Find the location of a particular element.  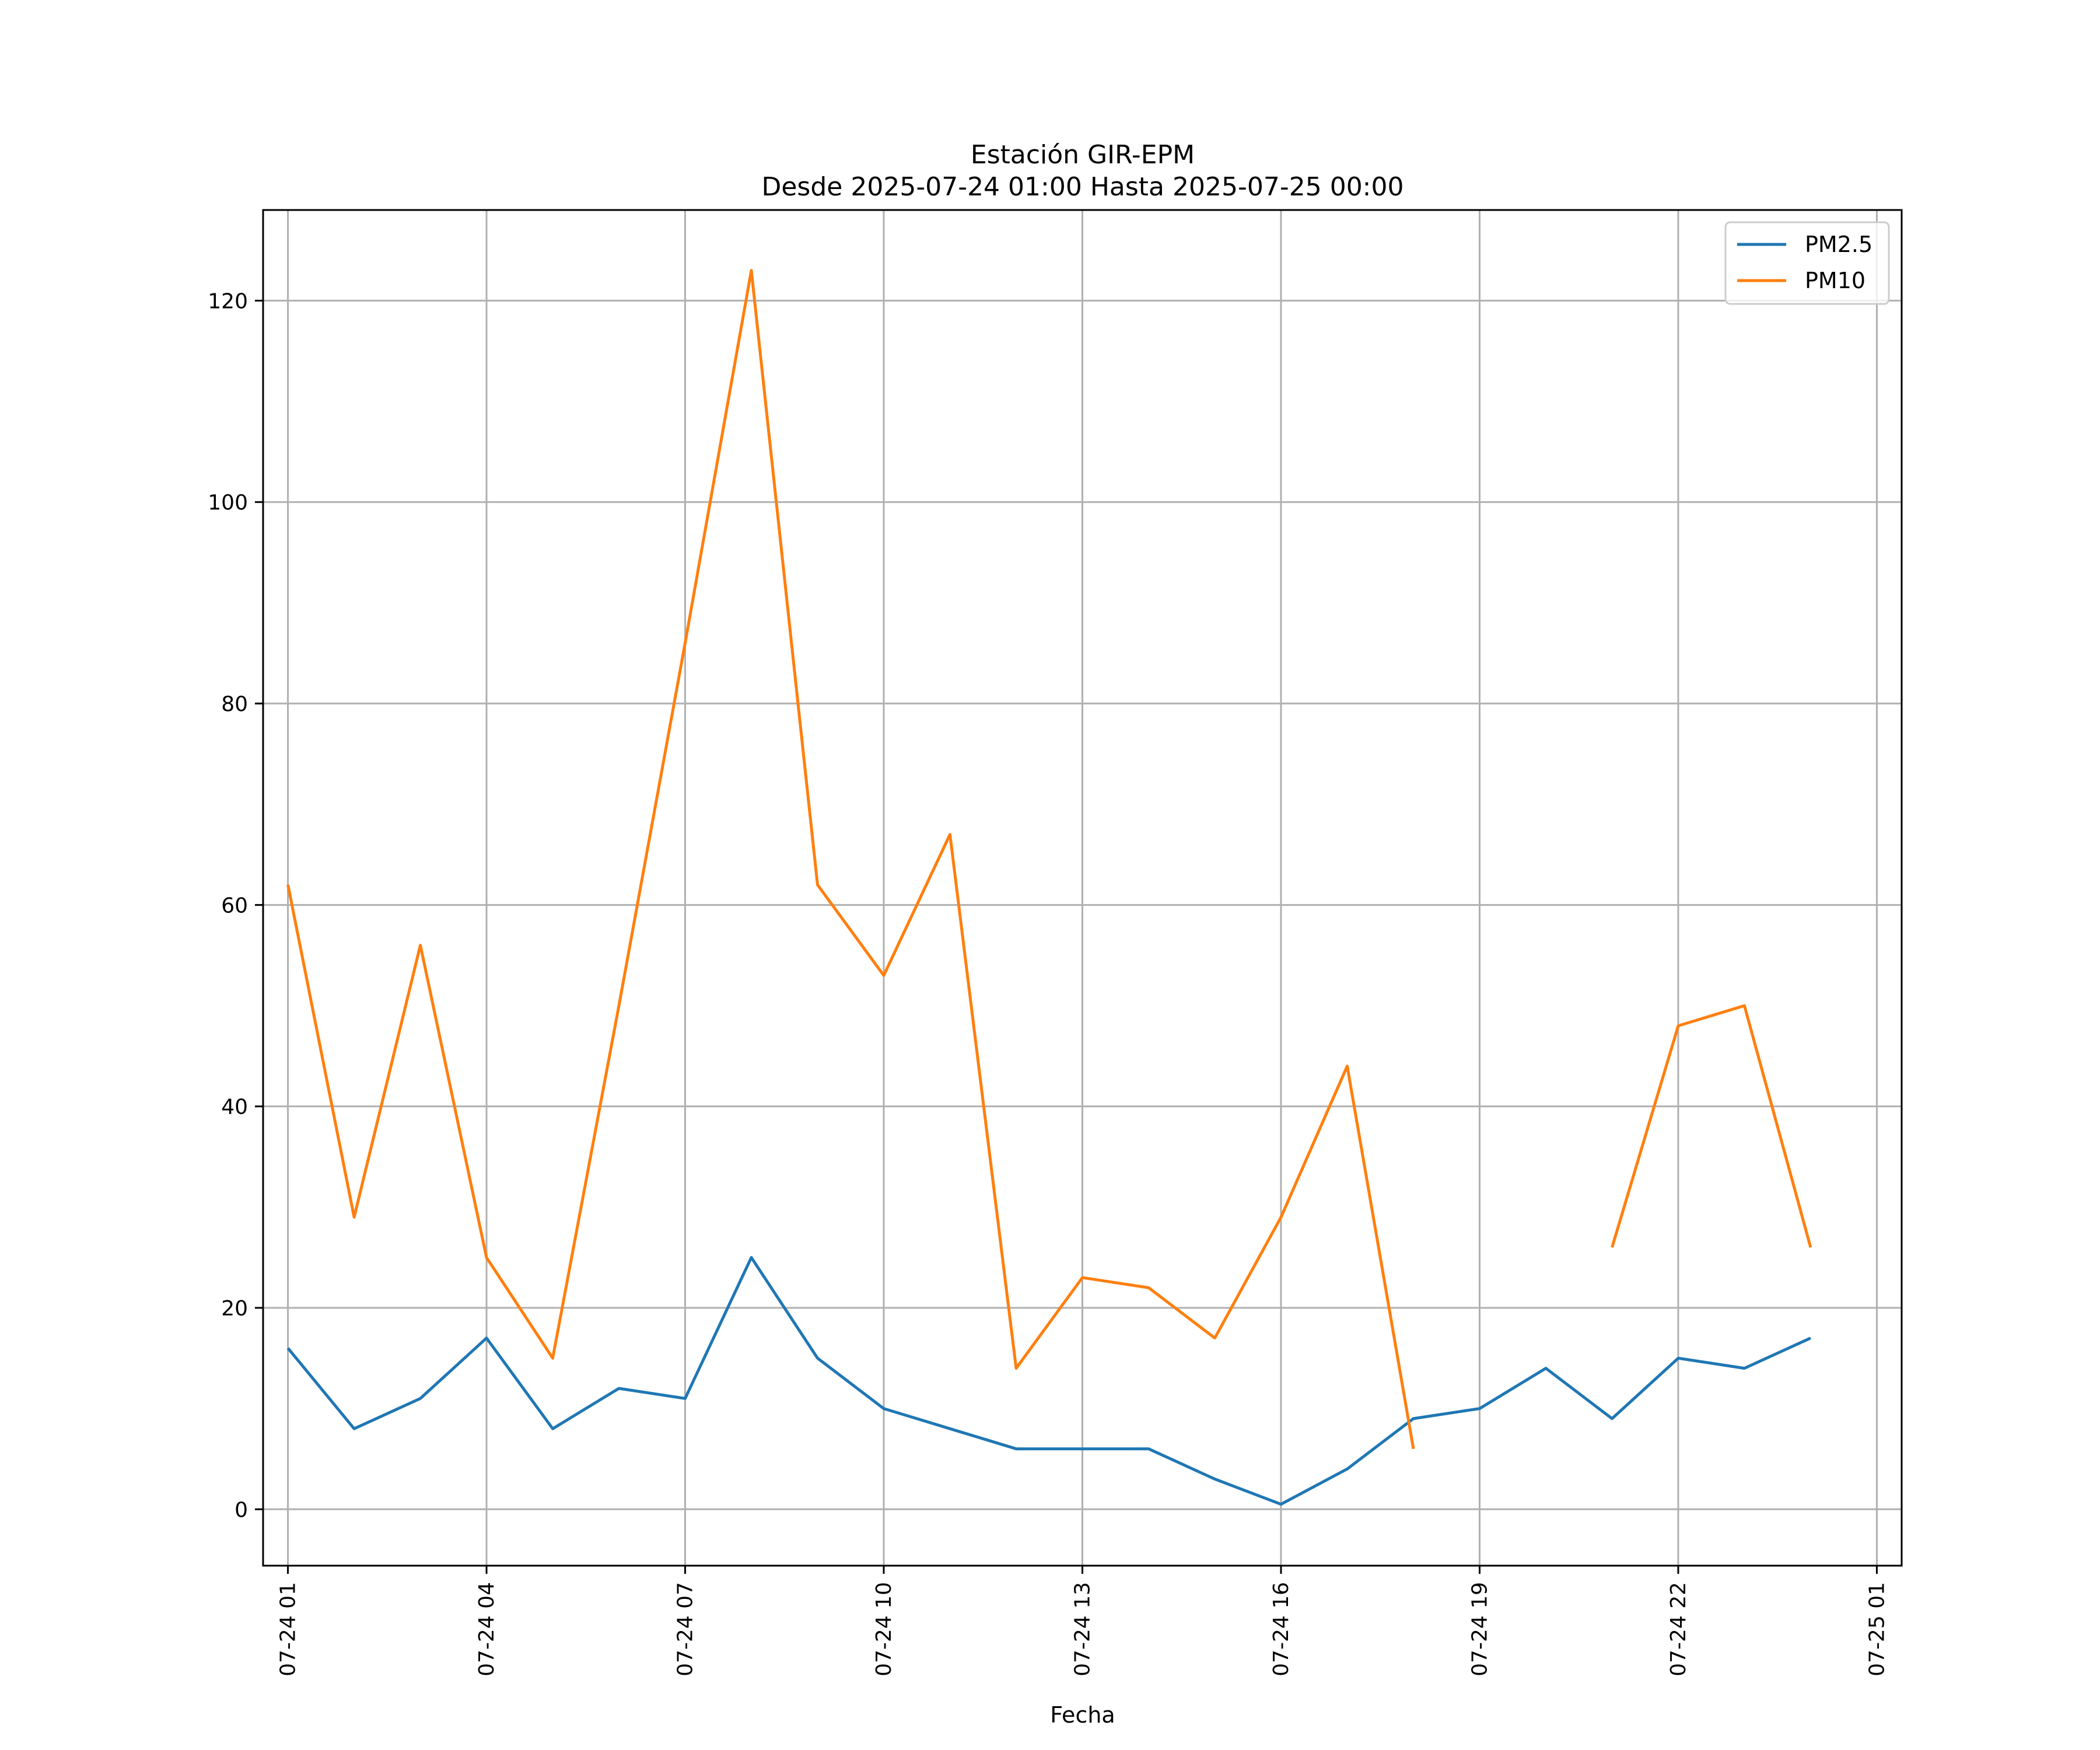

chart-title: Estación GIR-EPM is located at coordinates (1083, 155).